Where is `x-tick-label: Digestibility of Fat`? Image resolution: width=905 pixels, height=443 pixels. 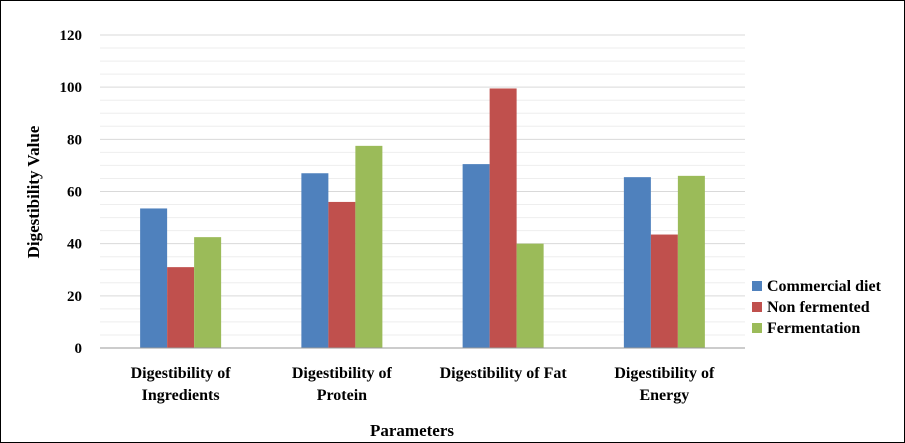
x-tick-label: Digestibility of Fat is located at coordinates (504, 373).